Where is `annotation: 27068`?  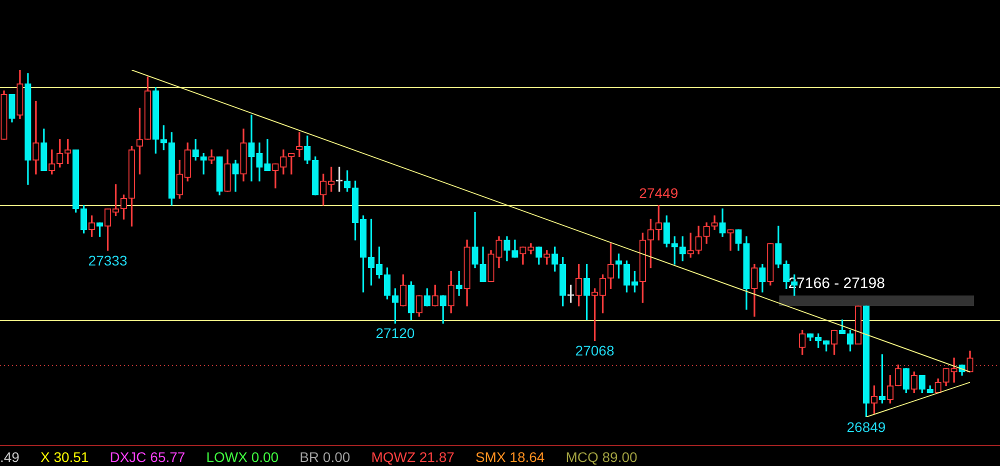
annotation: 27068 is located at coordinates (594, 350).